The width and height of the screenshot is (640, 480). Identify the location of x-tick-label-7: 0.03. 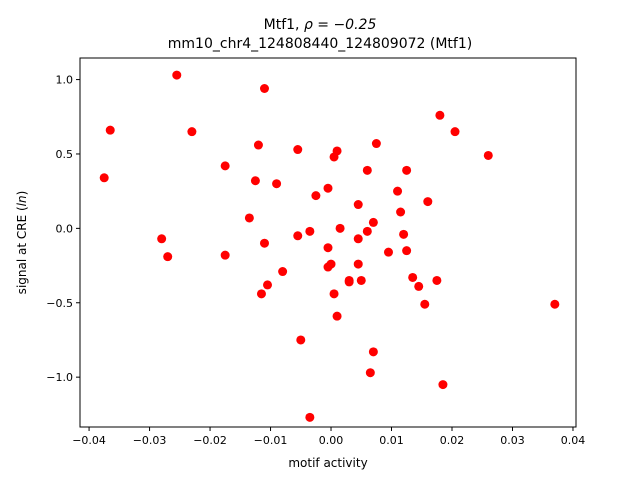
(512, 440).